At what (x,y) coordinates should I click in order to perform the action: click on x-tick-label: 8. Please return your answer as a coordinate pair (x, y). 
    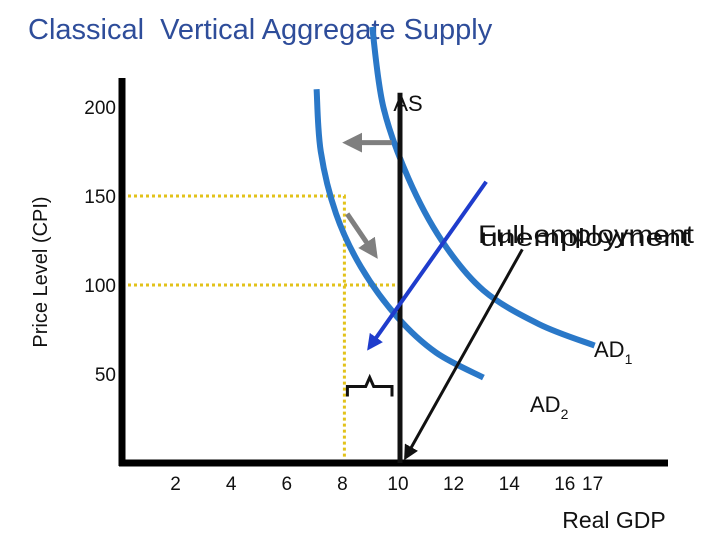
    Looking at the image, I should click on (342, 484).